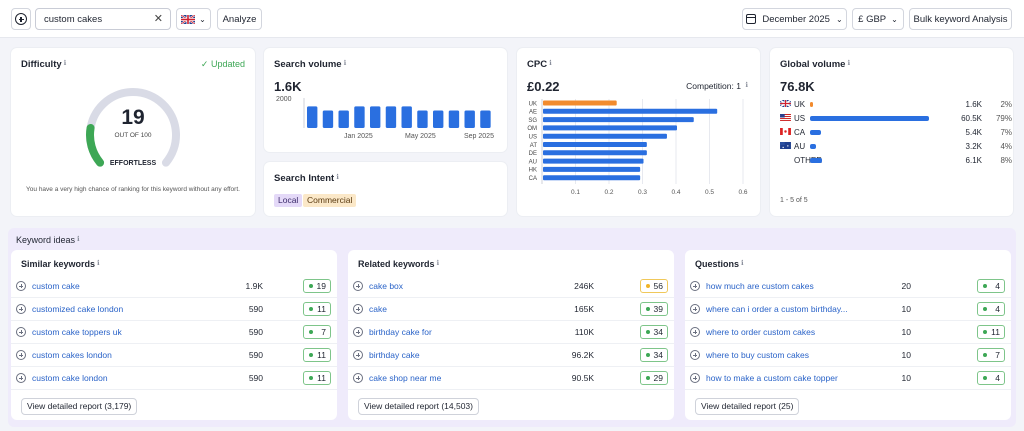  Describe the element at coordinates (533, 113) in the screenshot. I see `y-tick-label: AE` at that location.